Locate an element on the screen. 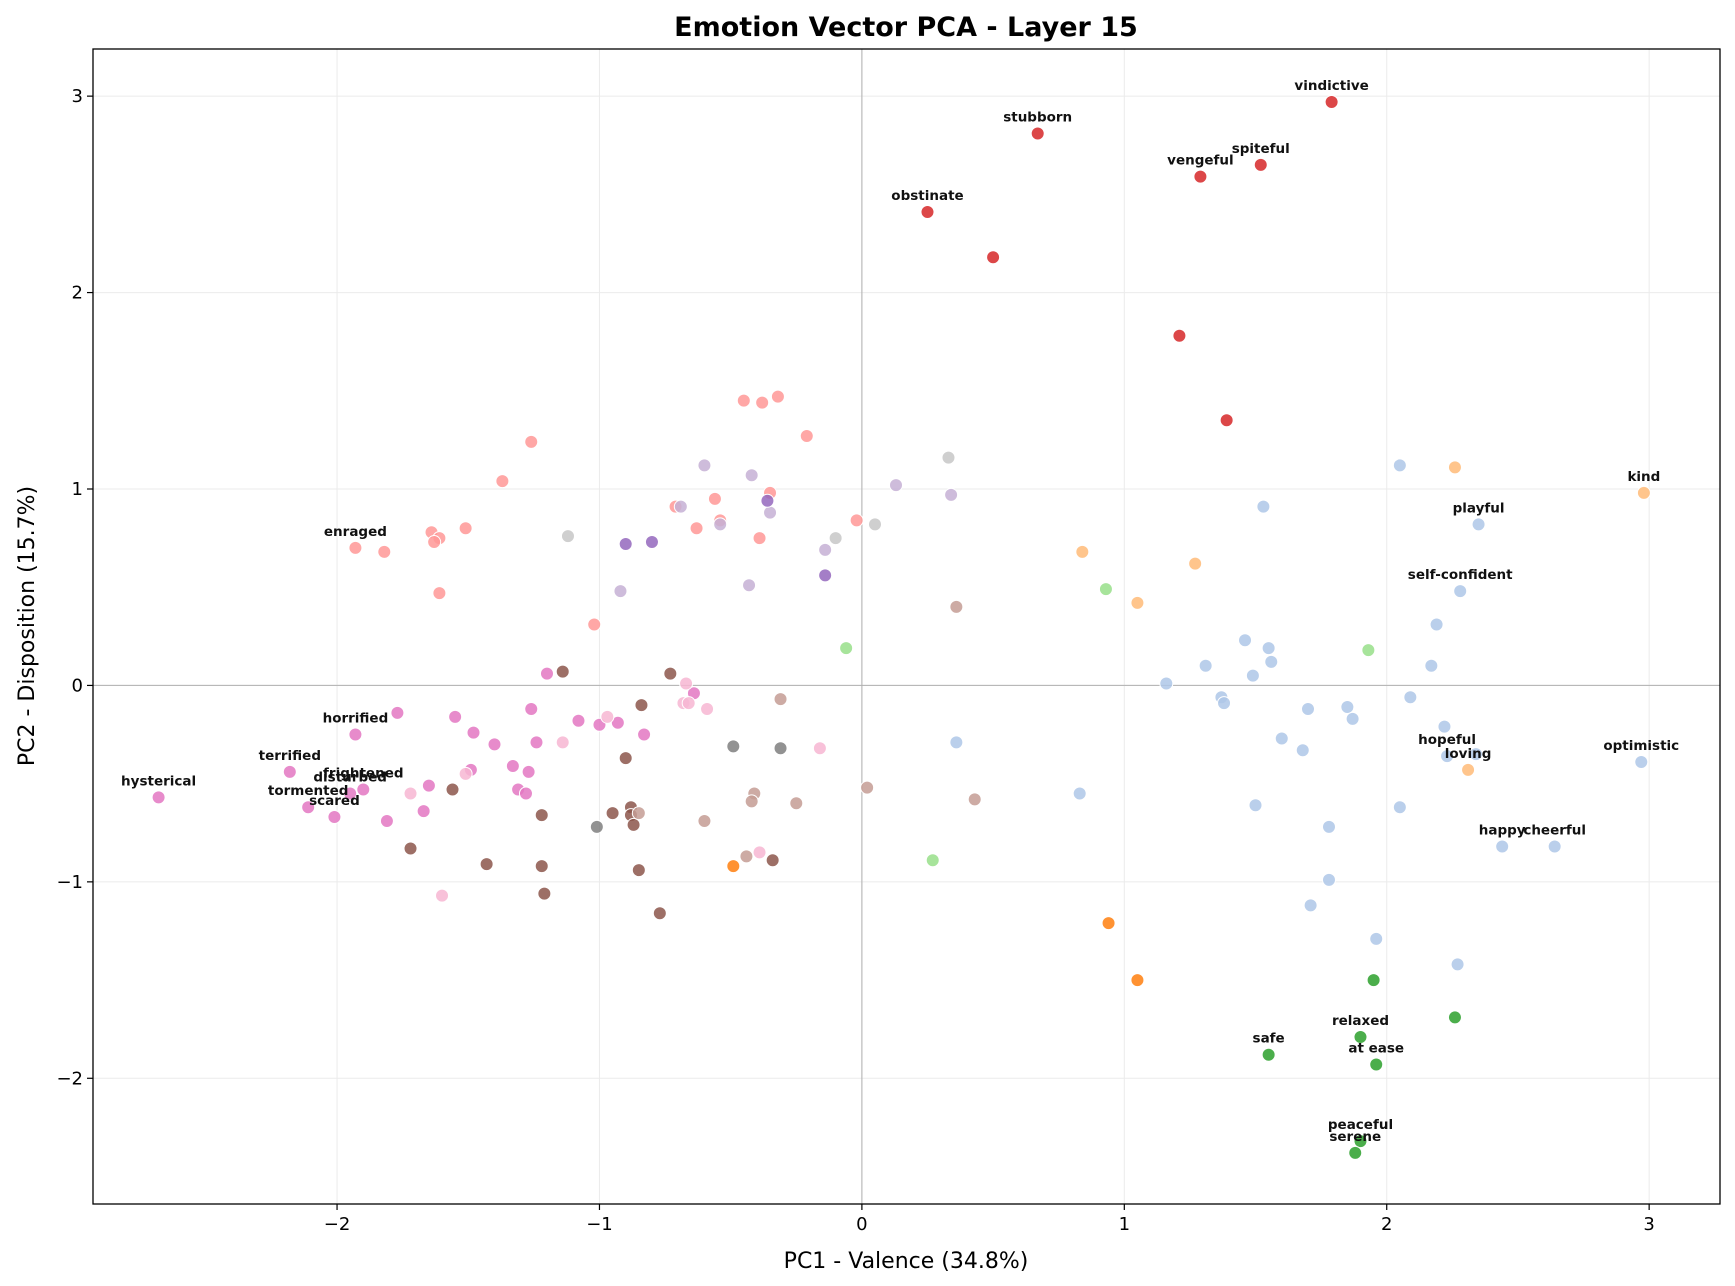  point-label: happy is located at coordinates (1502, 831).